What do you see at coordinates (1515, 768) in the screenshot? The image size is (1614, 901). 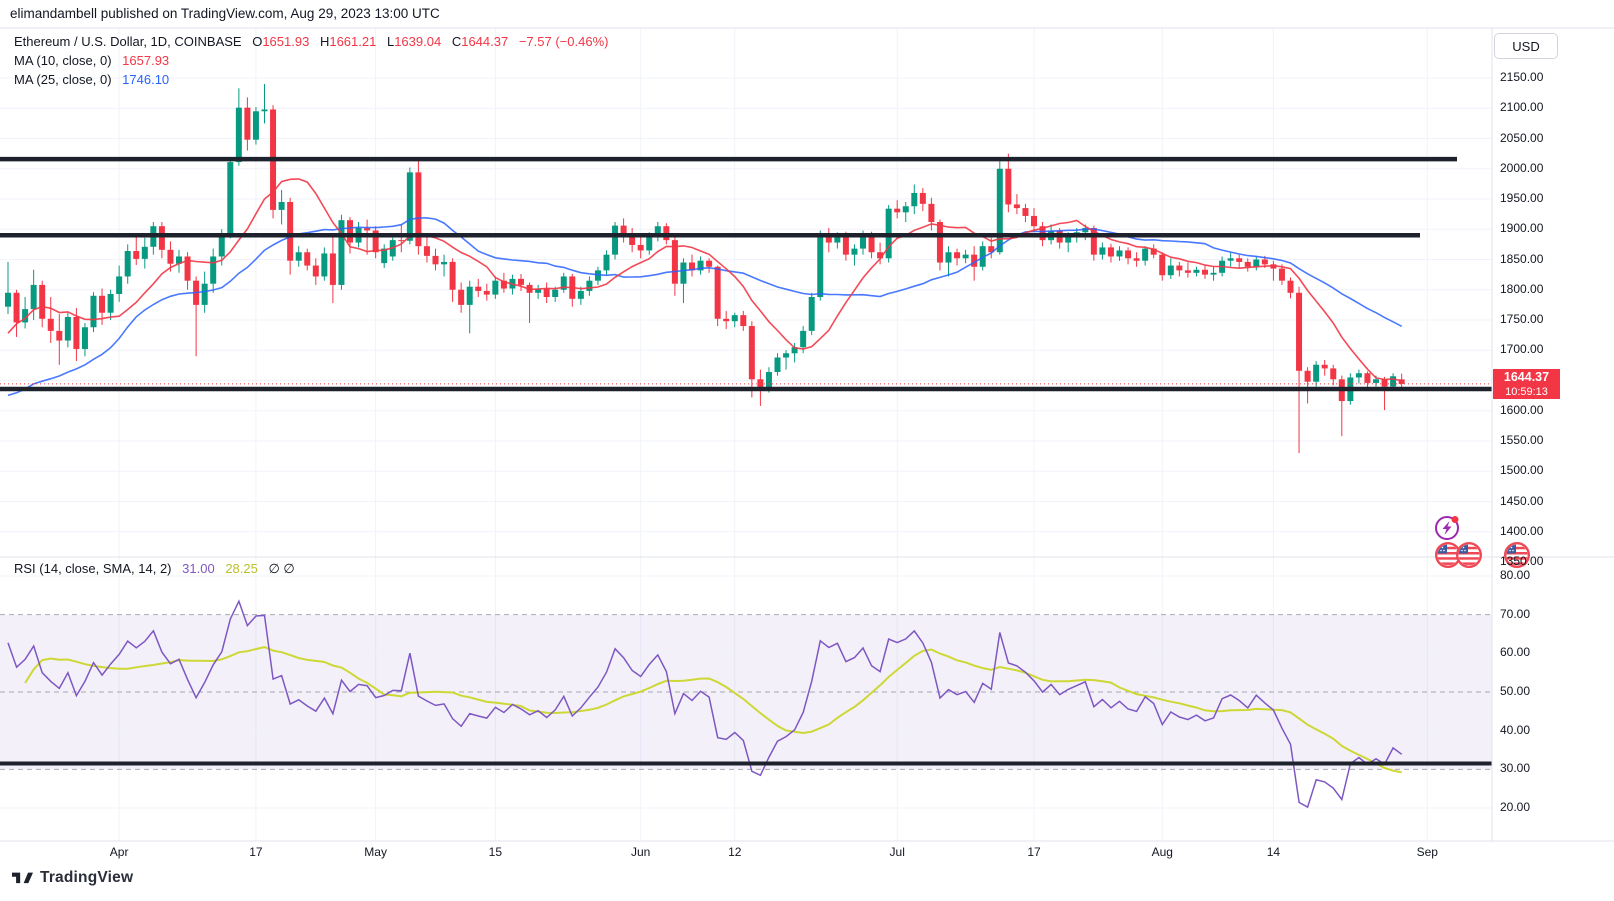 I see `rsi-tick-label: 30.00` at bounding box center [1515, 768].